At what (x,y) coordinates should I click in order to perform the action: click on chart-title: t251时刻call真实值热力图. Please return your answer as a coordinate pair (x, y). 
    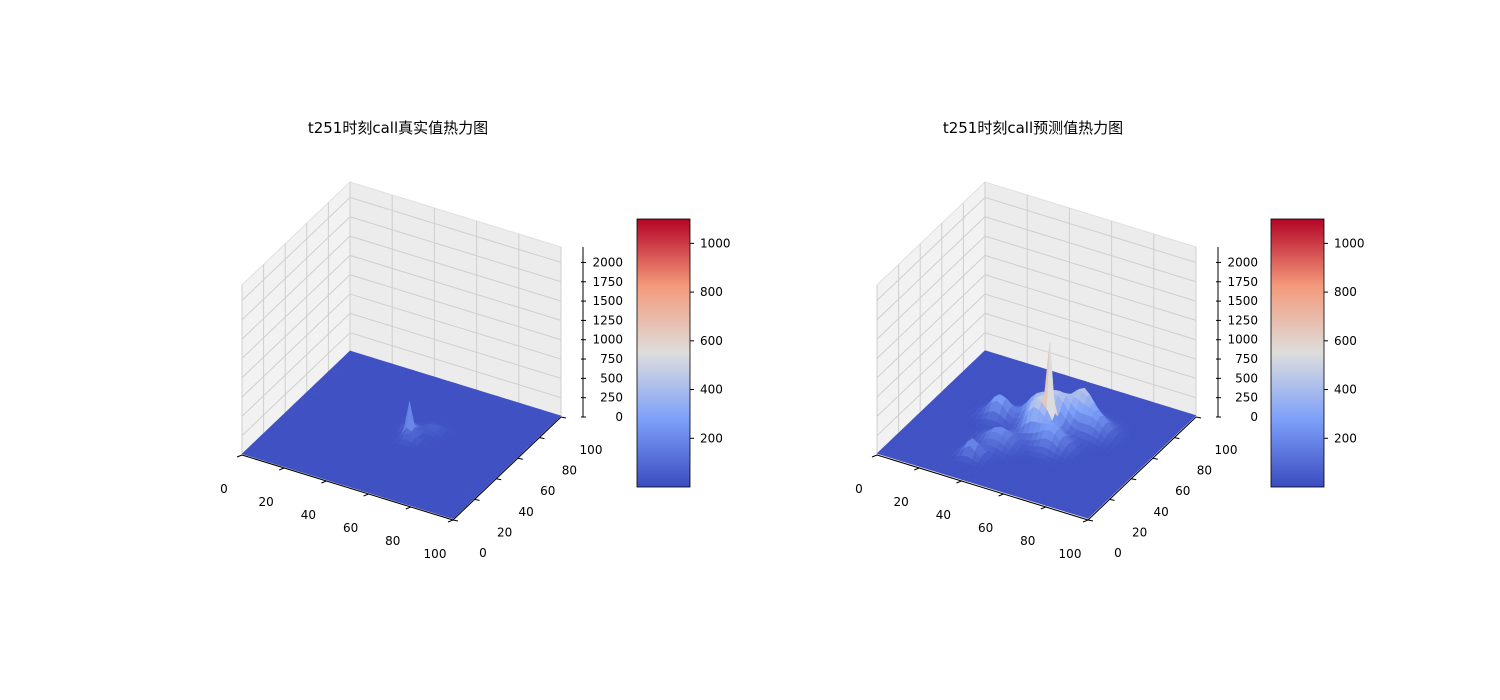
    Looking at the image, I should click on (398, 128).